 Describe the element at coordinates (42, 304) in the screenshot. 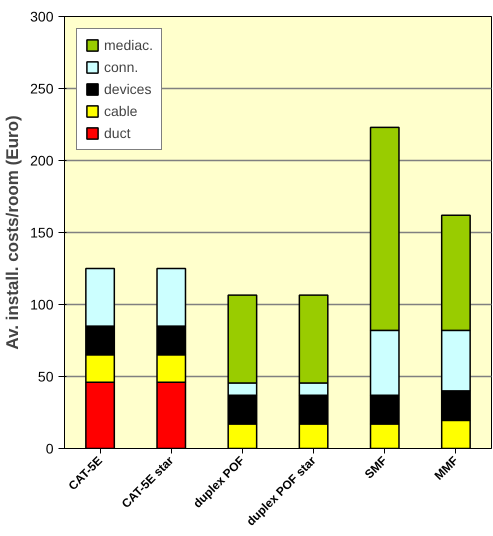

I see `y-tick-label: 100` at that location.